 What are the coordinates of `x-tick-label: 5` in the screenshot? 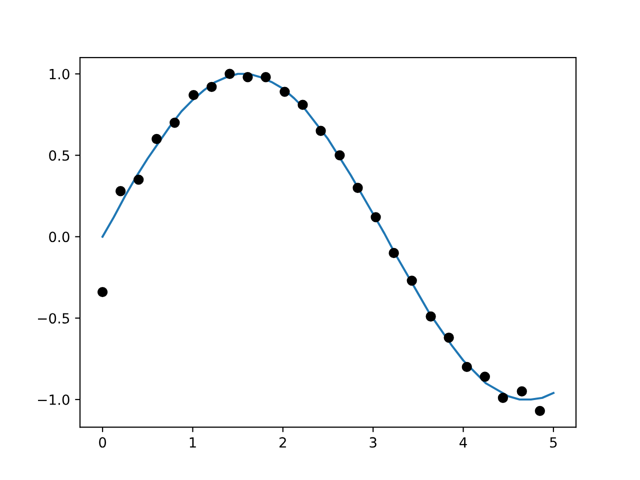 It's located at (553, 442).